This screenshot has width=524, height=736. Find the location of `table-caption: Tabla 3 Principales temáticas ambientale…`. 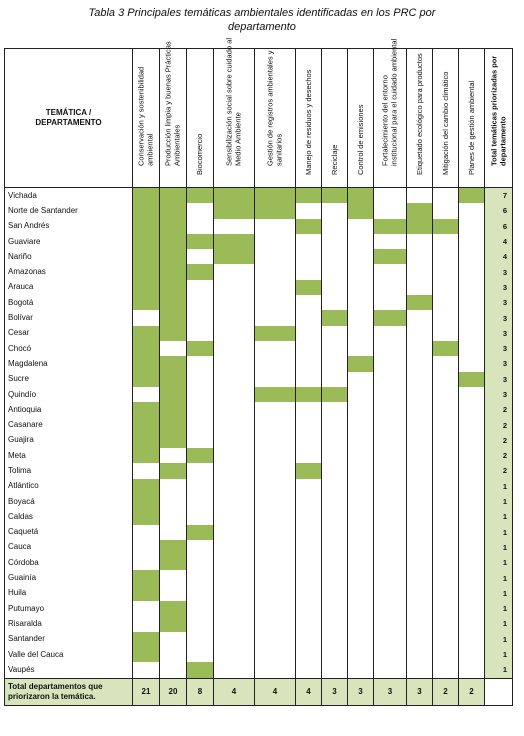

table-caption: Tabla 3 Principales temáticas ambientale… is located at coordinates (262, 20).